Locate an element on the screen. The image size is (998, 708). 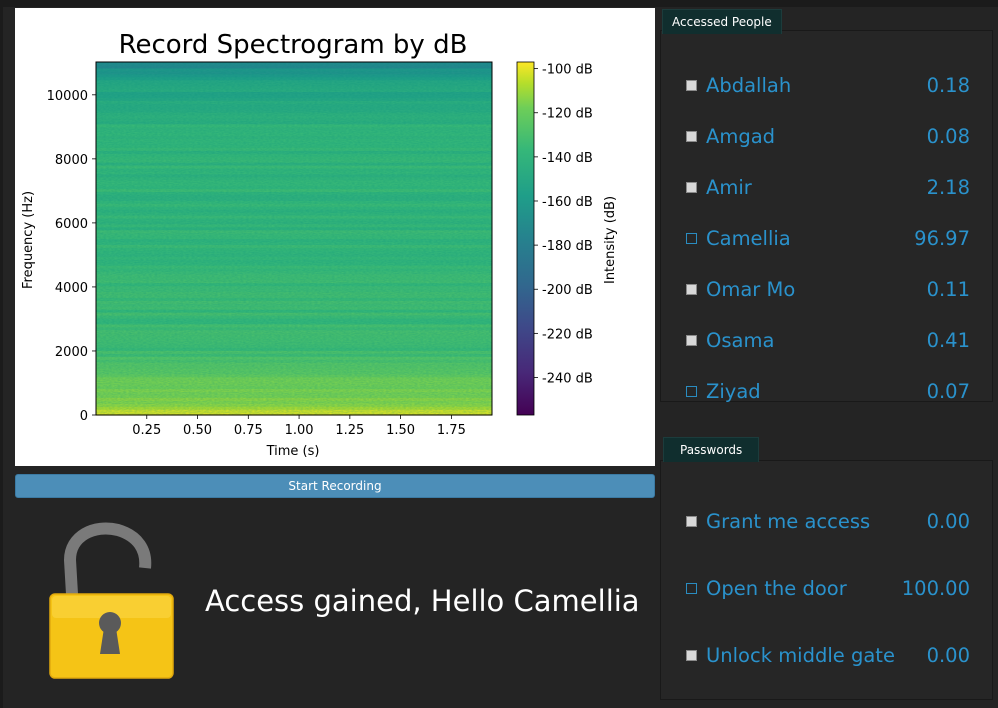
start-recording-button: Start Recording is located at coordinates (335, 486).